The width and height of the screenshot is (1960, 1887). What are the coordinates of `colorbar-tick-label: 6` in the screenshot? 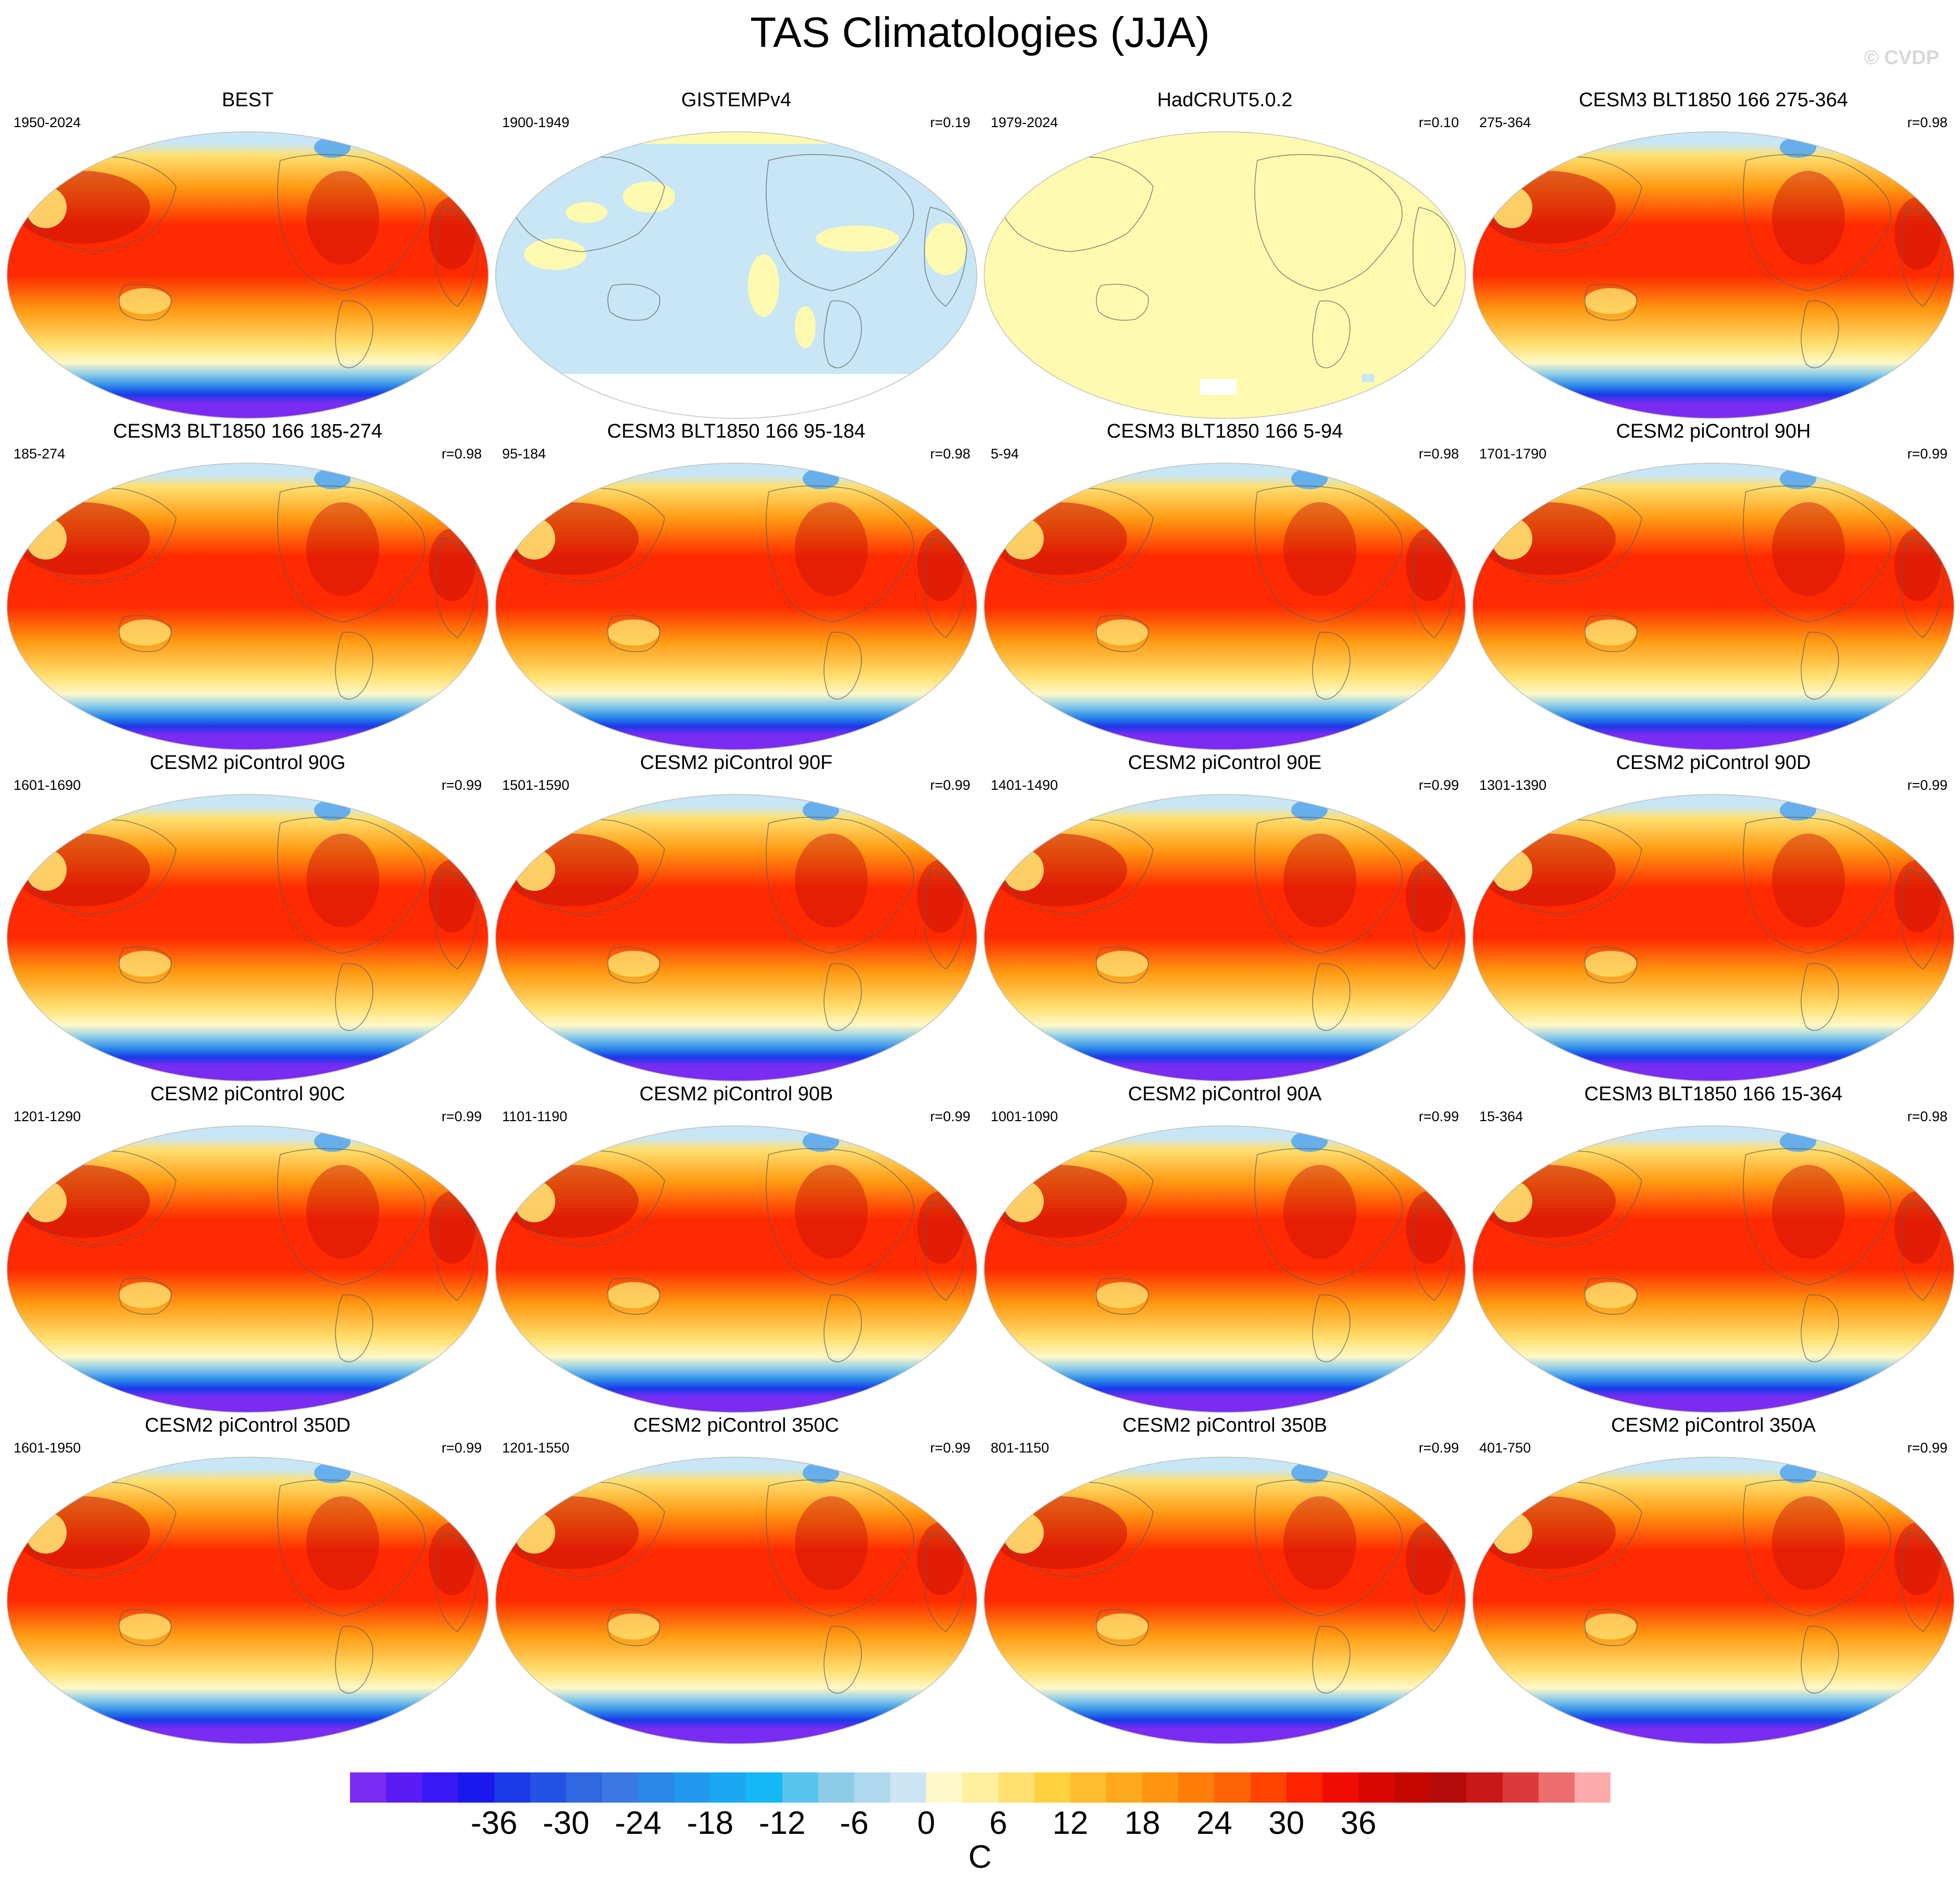 It's located at (998, 1823).